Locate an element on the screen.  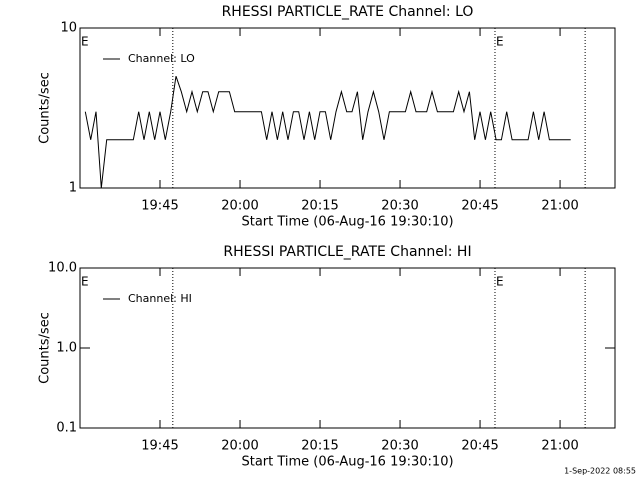
y-tick-label: 10 is located at coordinates (68, 28).